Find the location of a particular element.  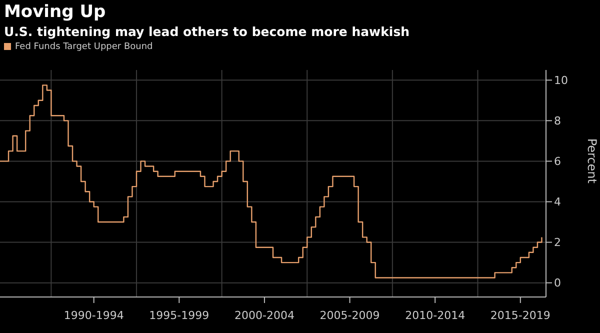

x-tick-label: 1990-1994 is located at coordinates (94, 315).